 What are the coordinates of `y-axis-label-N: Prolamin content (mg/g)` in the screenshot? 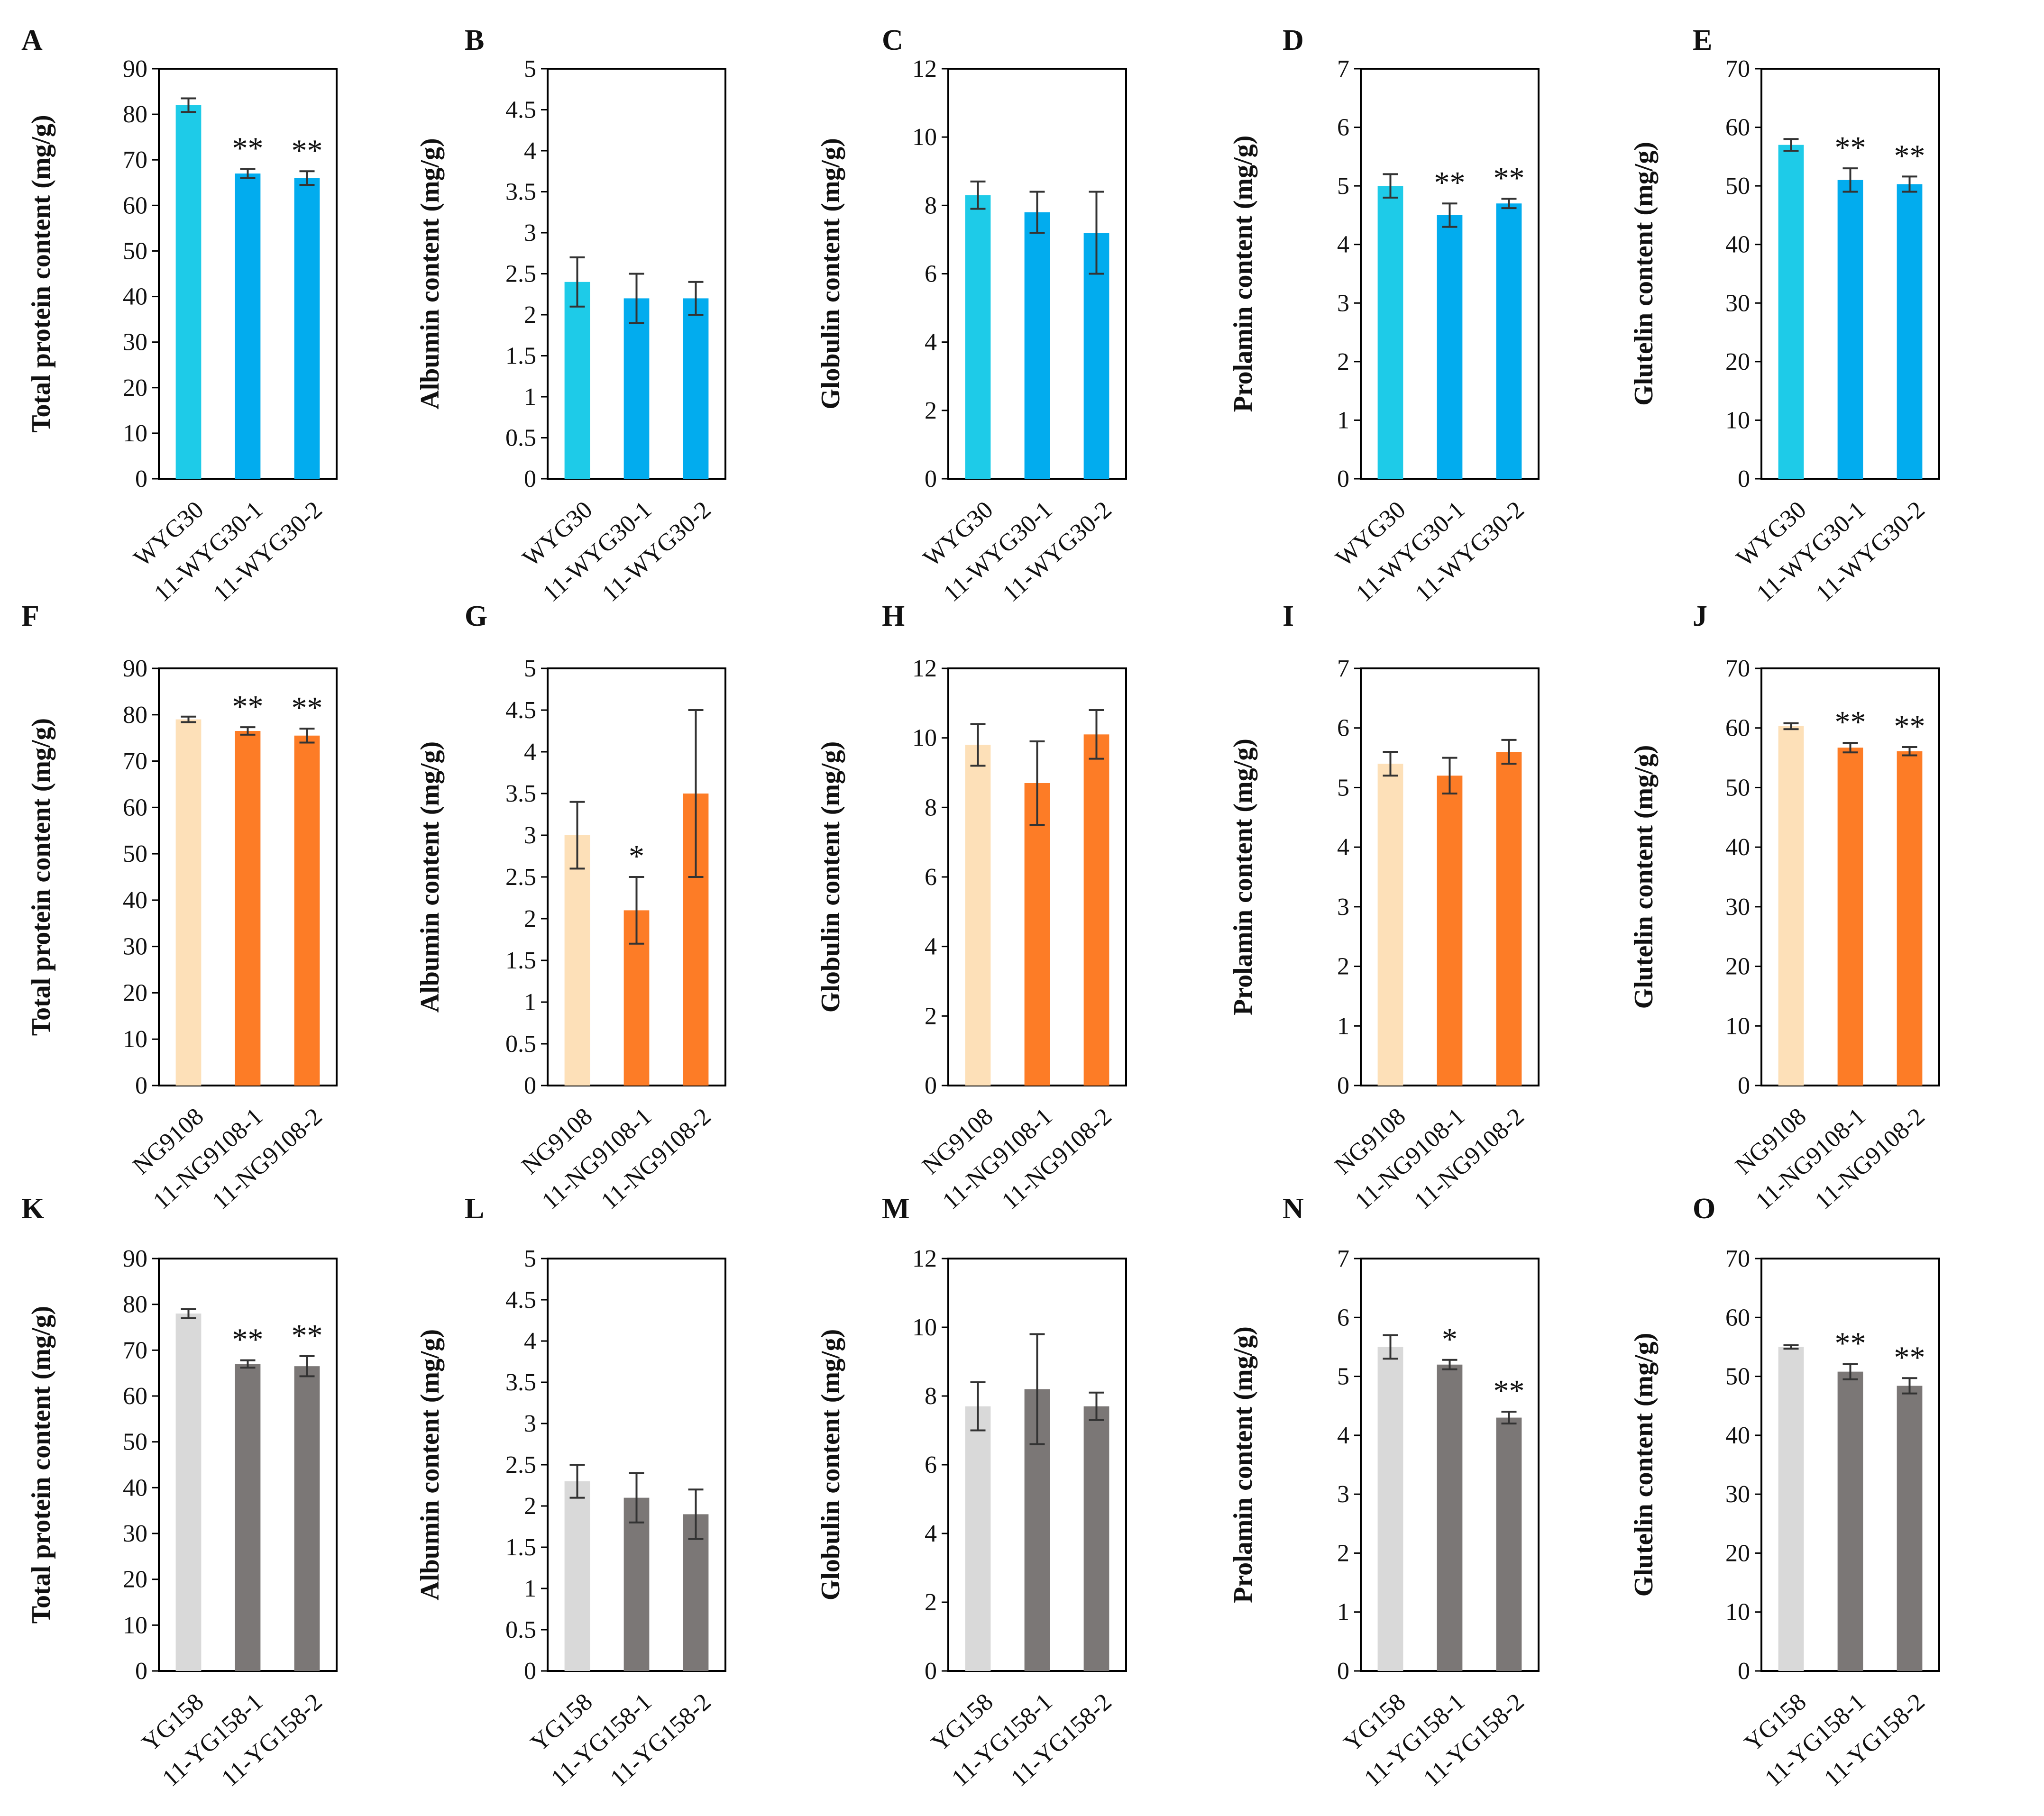 It's located at (1243, 1465).